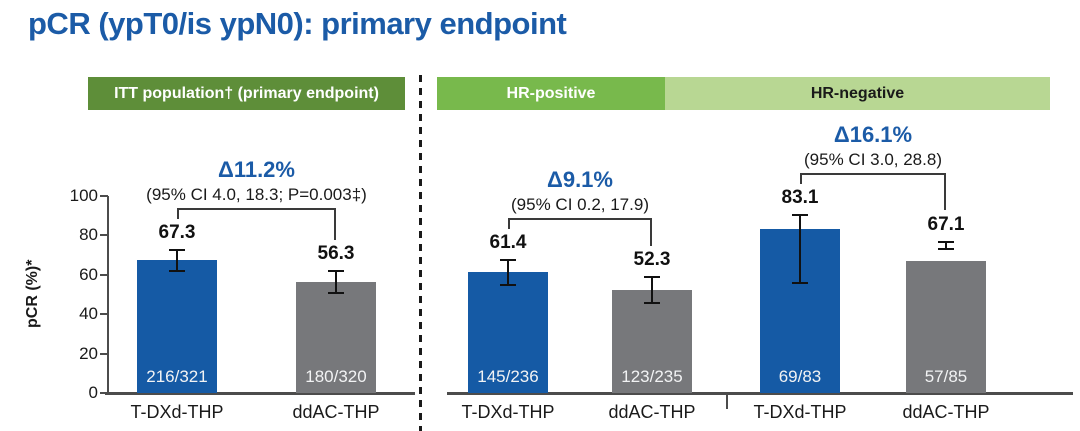 This screenshot has width=1080, height=431. What do you see at coordinates (760, 393) in the screenshot?
I see `x-axis-line-hr` at bounding box center [760, 393].